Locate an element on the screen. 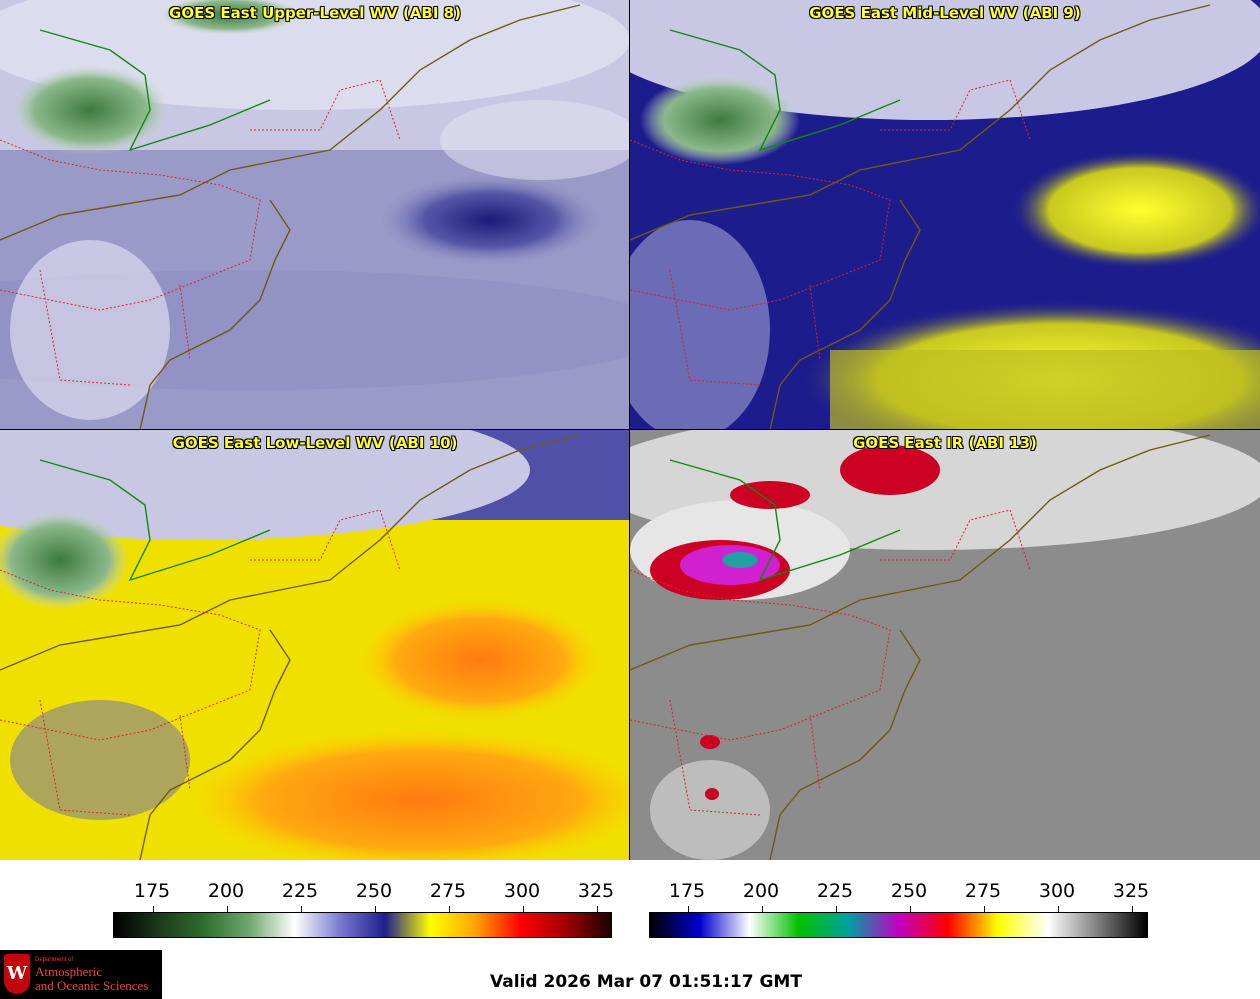  panel-title: GOES East Low-Level WV (ABI 10) is located at coordinates (315, 443).